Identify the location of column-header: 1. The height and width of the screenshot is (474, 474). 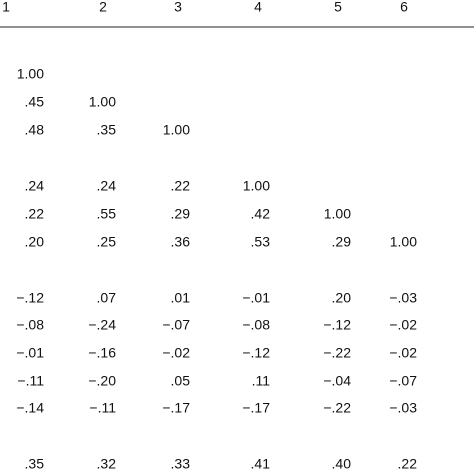
(6, 7).